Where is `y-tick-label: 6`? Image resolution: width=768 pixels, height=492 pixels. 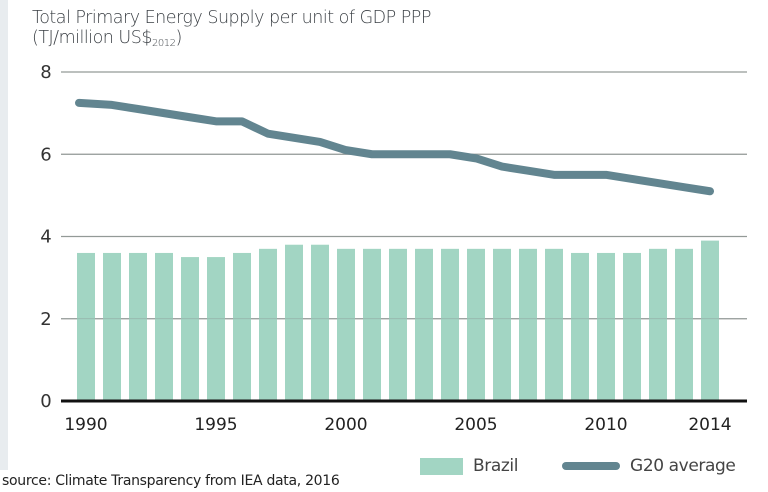 y-tick-label: 6 is located at coordinates (45, 154).